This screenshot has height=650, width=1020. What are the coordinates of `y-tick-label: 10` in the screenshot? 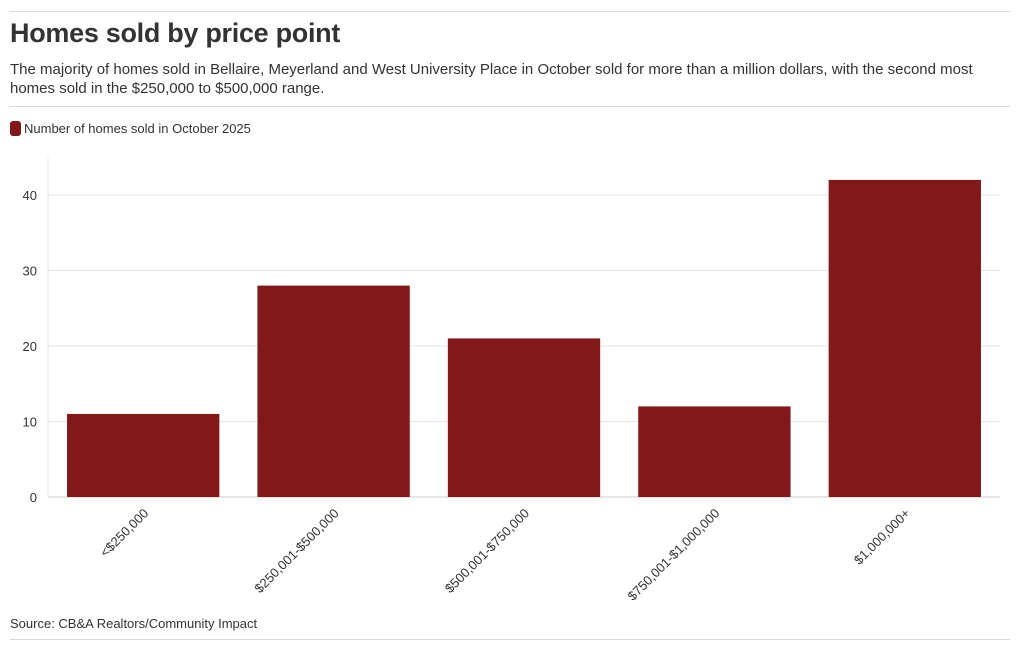 It's located at (30, 422).